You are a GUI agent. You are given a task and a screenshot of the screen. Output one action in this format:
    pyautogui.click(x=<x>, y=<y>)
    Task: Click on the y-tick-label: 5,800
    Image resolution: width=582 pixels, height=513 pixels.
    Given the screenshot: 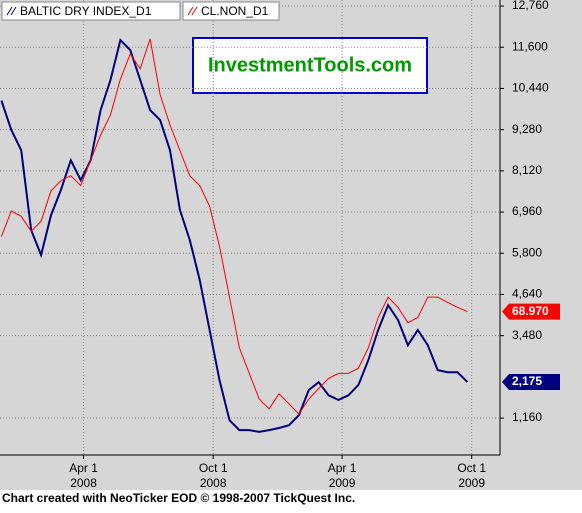 What is the action you would take?
    pyautogui.click(x=527, y=252)
    